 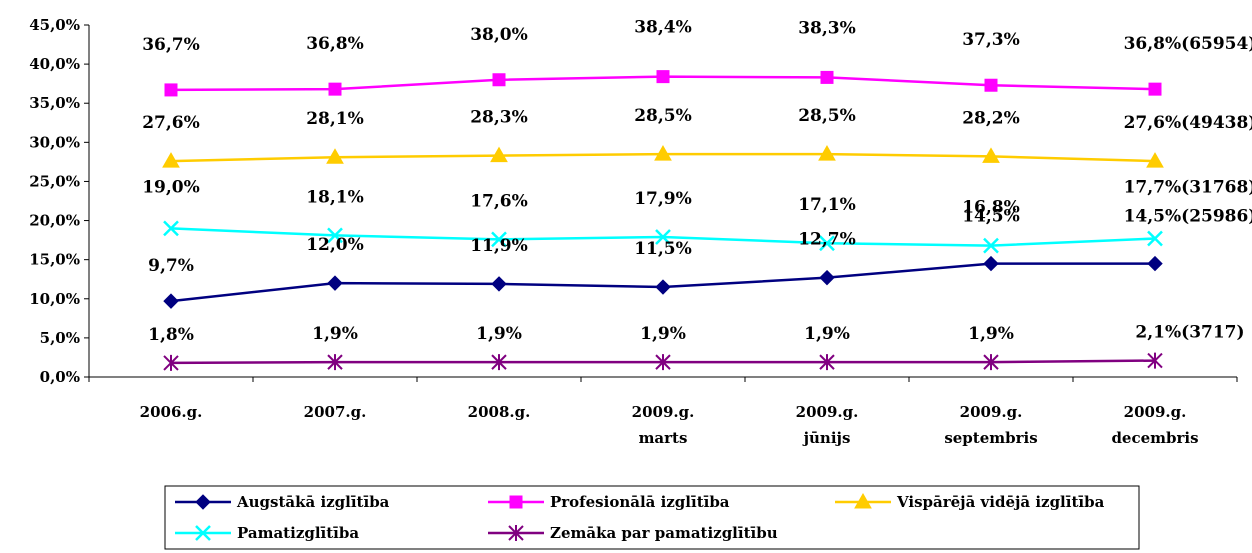 What do you see at coordinates (54, 64) in the screenshot?
I see `y-tick-label: 40,0%` at bounding box center [54, 64].